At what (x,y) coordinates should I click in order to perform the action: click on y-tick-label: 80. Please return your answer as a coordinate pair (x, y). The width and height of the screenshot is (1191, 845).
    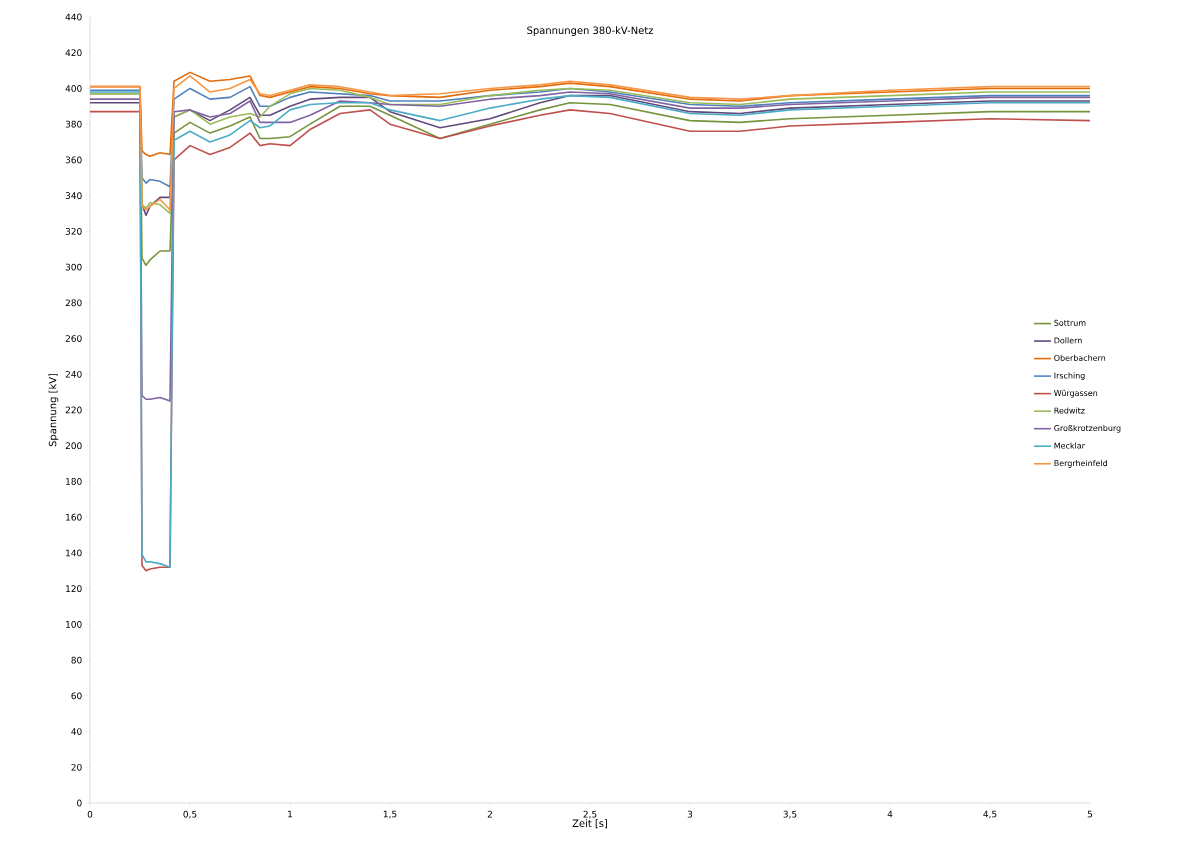
    Looking at the image, I should click on (76, 660).